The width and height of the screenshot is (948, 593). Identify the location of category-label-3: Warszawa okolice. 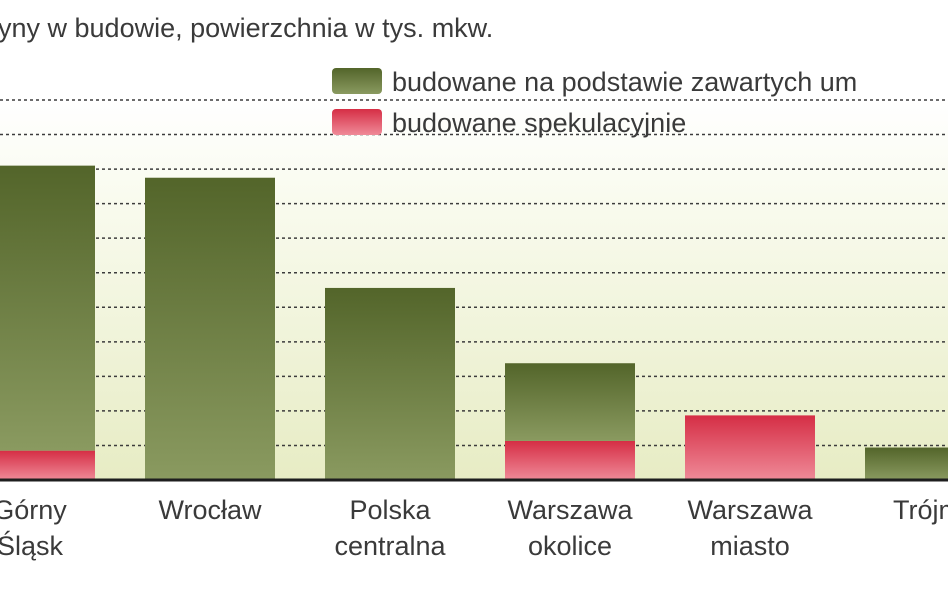
(570, 528).